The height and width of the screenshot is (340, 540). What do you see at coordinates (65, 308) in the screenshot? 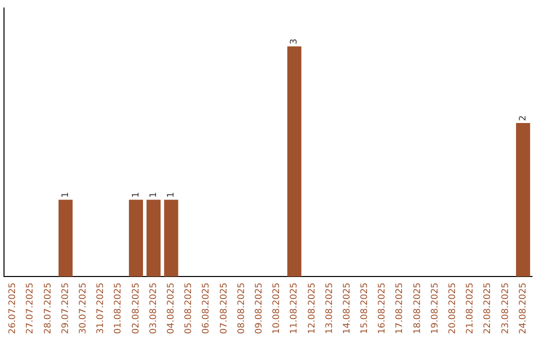
I see `x-tick-label: 29.07.2025` at bounding box center [65, 308].